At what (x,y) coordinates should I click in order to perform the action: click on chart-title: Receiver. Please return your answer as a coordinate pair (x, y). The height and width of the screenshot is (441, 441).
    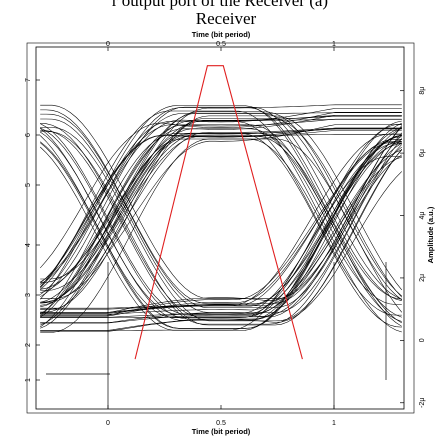
    Looking at the image, I should click on (226, 18).